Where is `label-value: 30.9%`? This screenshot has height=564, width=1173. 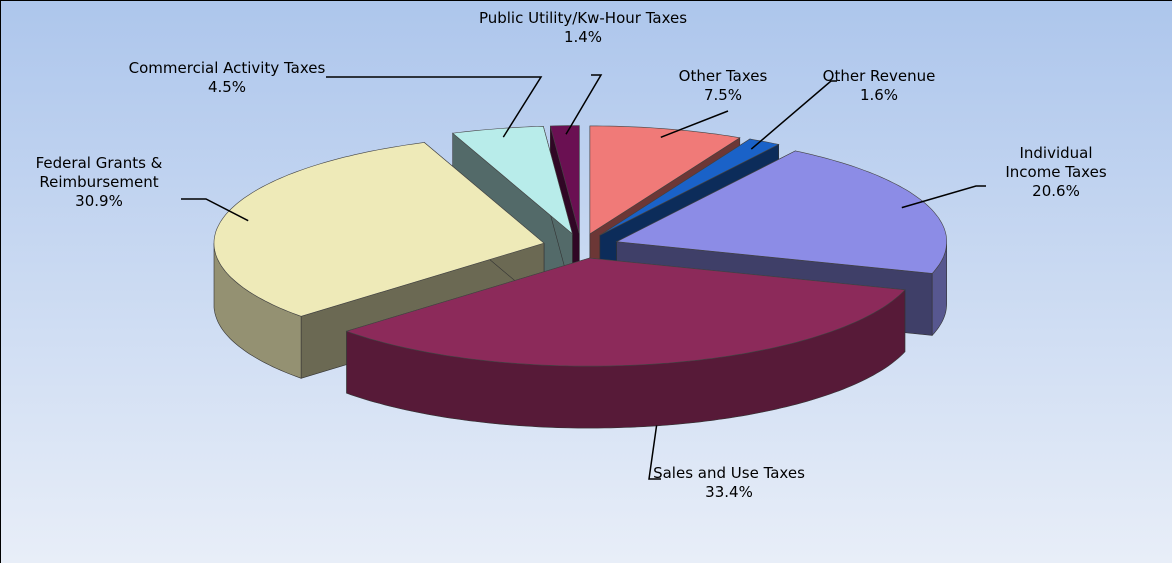
label-value: 30.9% is located at coordinates (99, 201).